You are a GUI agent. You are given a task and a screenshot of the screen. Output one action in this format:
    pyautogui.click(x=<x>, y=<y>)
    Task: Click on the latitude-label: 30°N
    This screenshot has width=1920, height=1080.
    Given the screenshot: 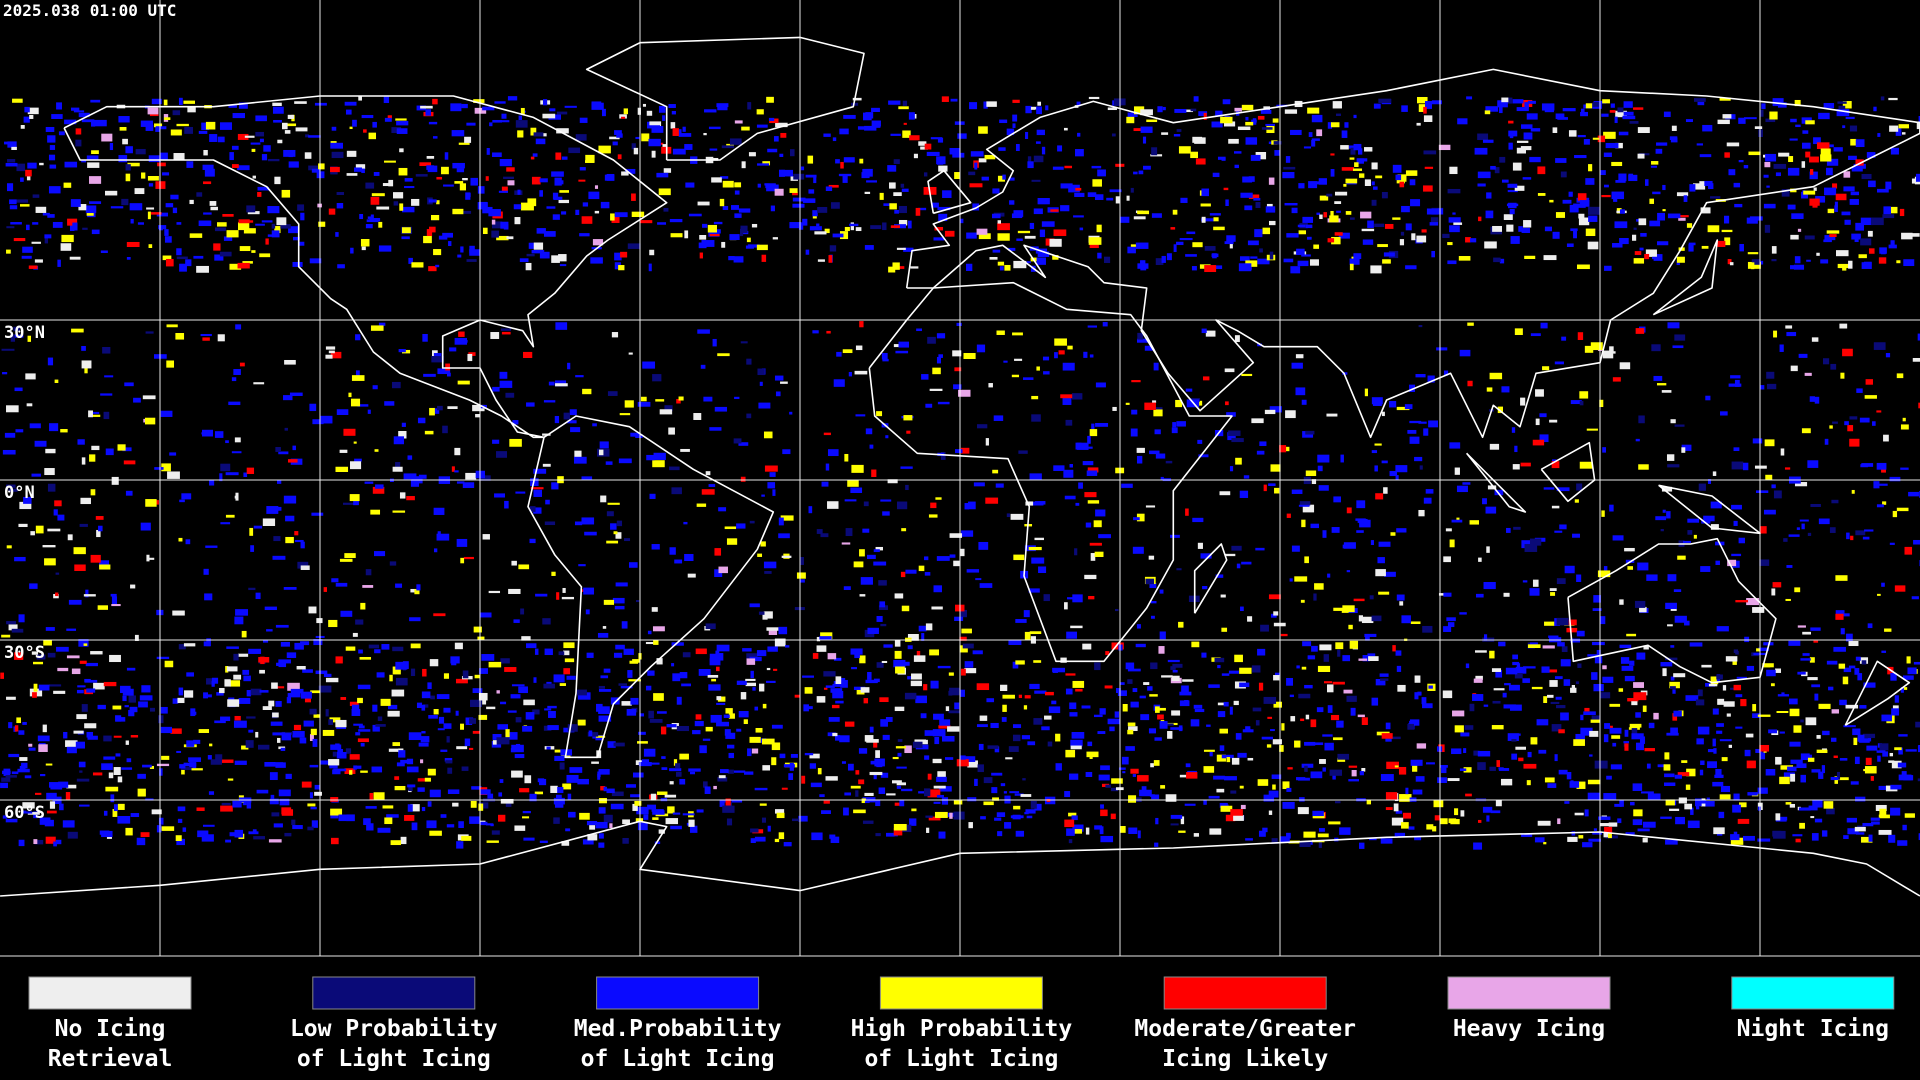 What is the action you would take?
    pyautogui.click(x=24, y=333)
    